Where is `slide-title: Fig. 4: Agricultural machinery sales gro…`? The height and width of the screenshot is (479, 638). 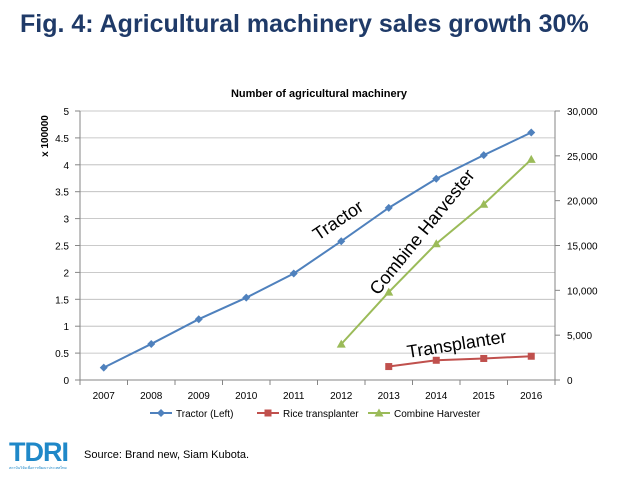
slide-title: Fig. 4: Agricultural machinery sales gro… is located at coordinates (304, 24).